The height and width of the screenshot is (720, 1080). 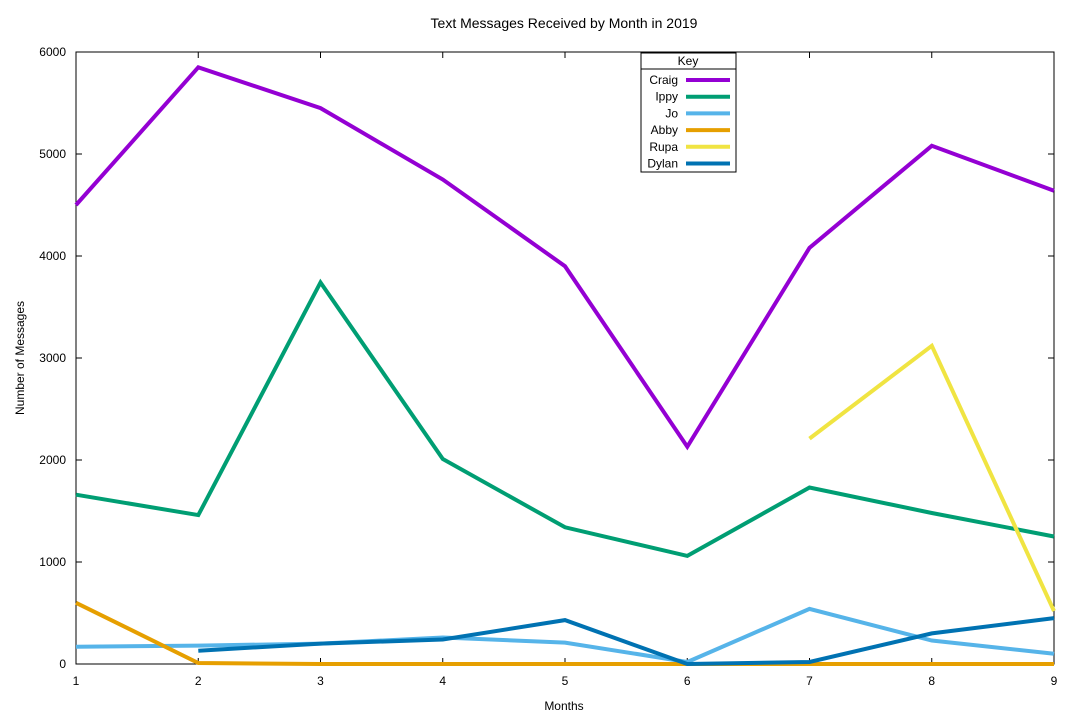 I want to click on x-tick-label: 2, so click(x=198, y=681).